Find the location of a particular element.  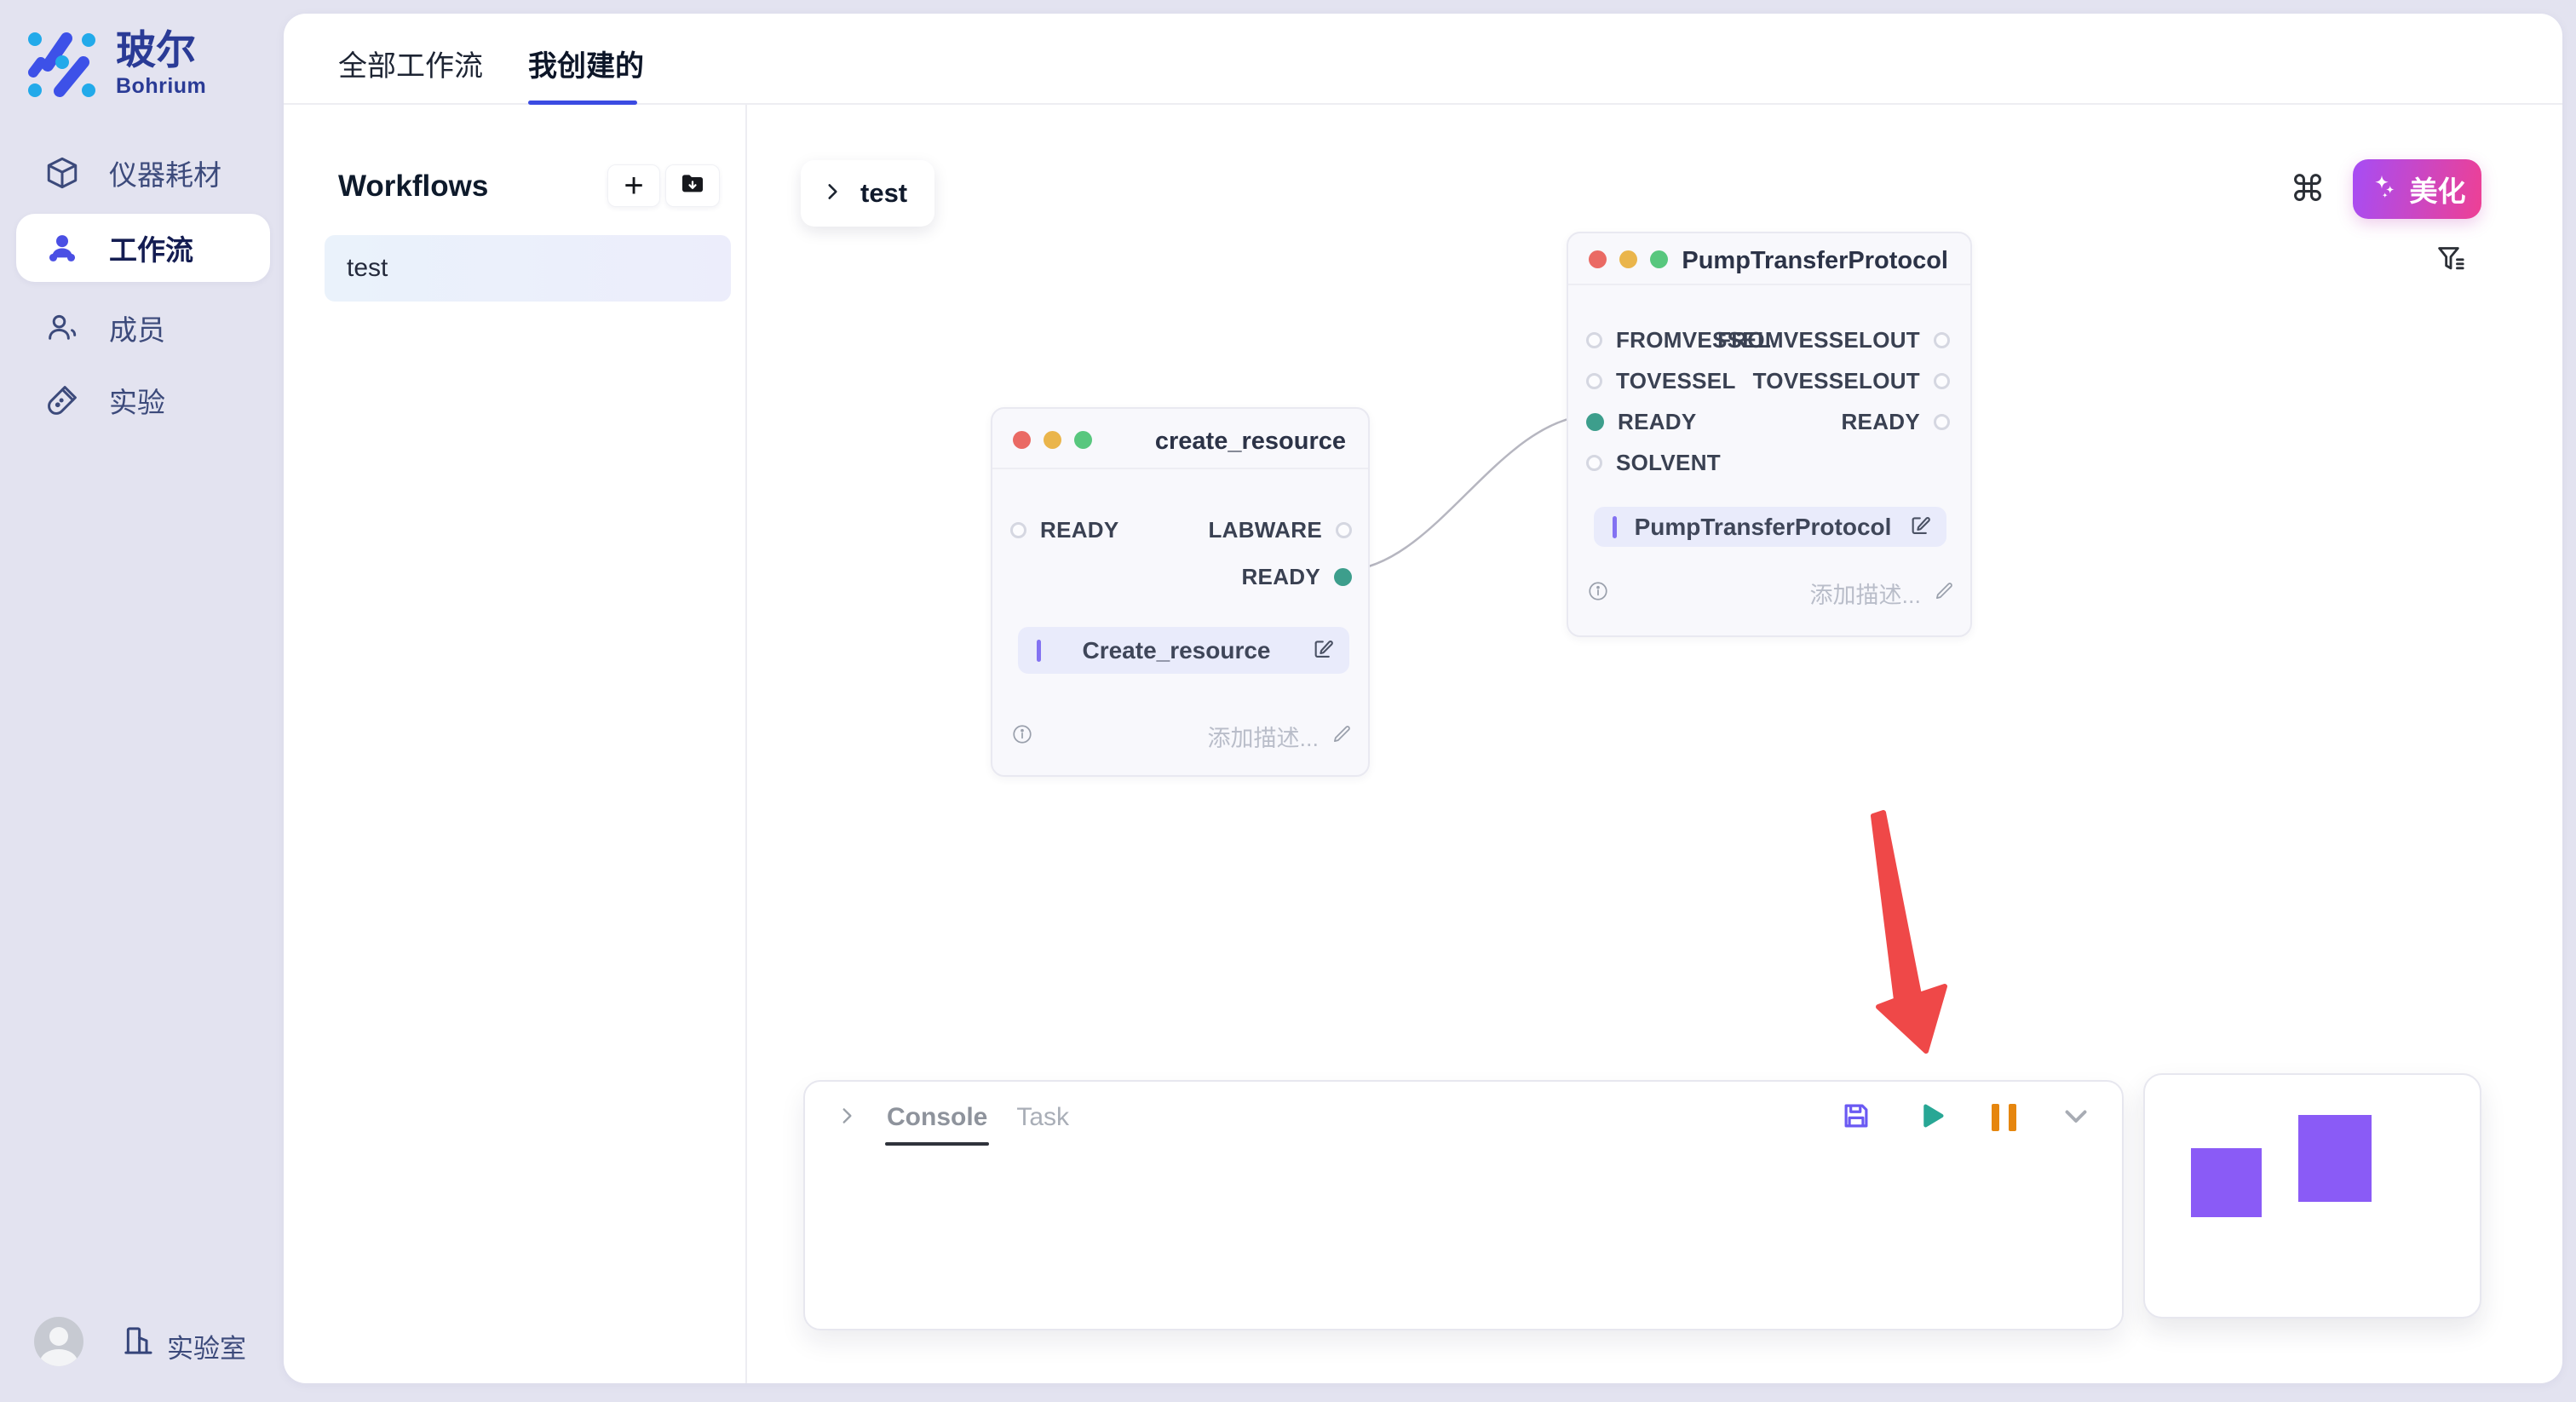

sidebar-item-experiments: 实验 is located at coordinates (142, 400).